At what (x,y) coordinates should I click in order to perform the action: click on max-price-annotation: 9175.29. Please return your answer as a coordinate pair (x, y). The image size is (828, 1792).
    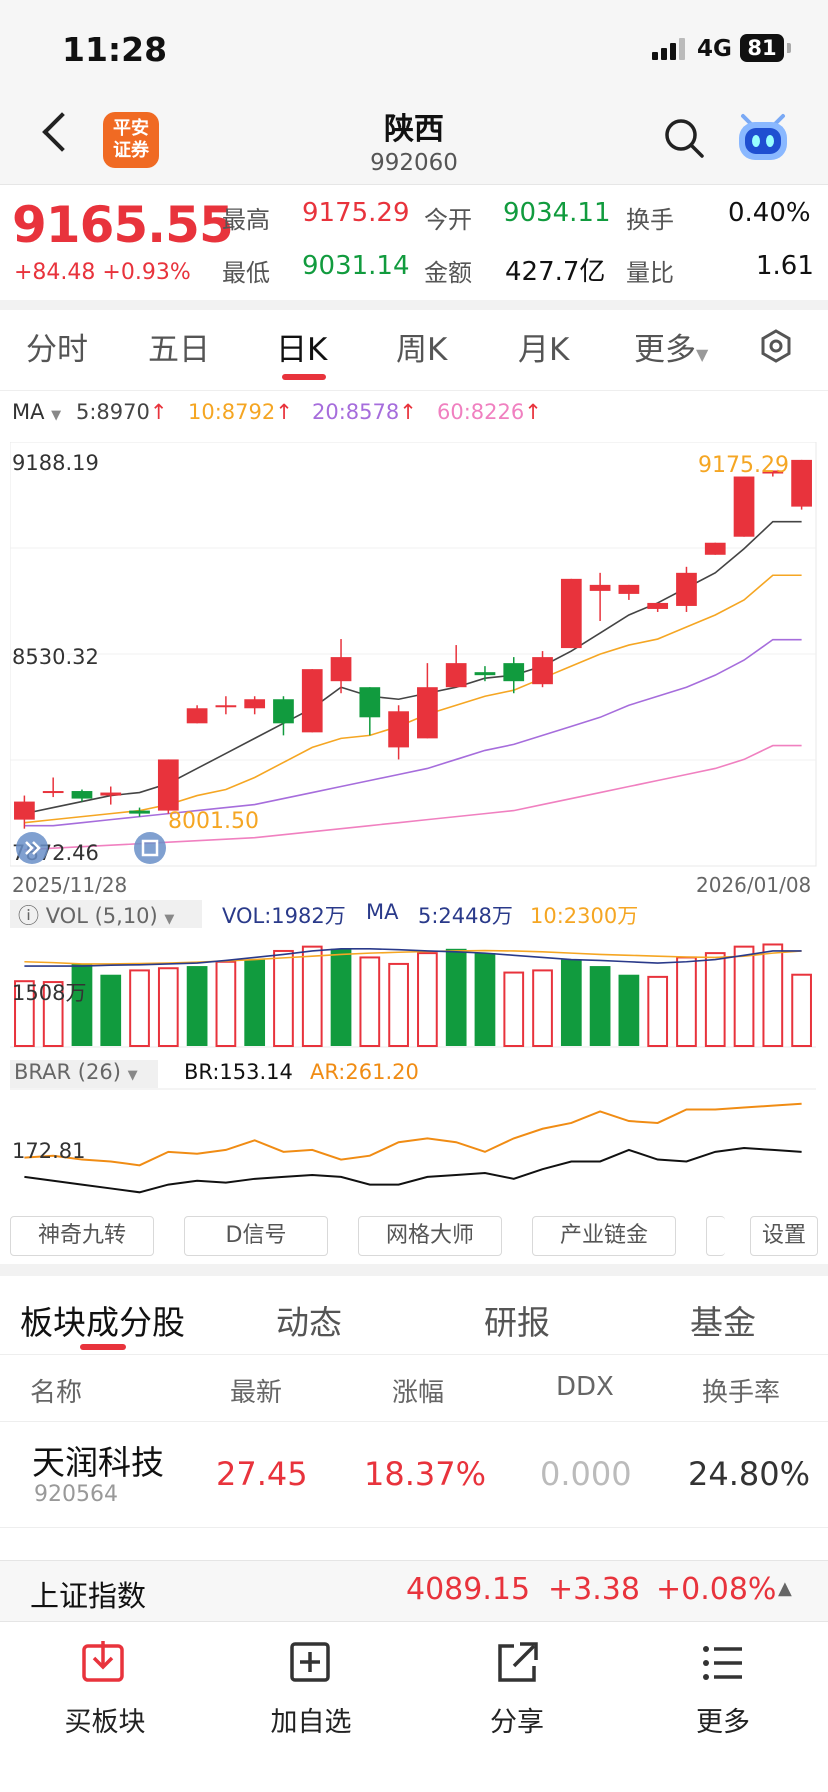
    Looking at the image, I should click on (743, 465).